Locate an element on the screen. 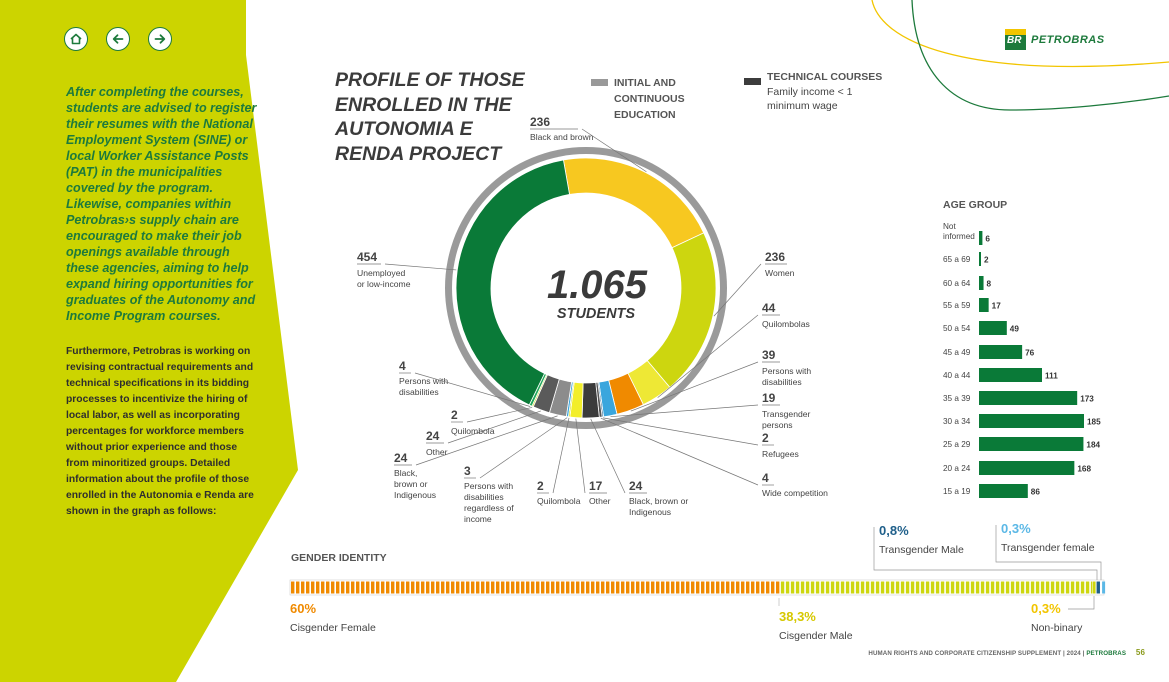 The height and width of the screenshot is (682, 1169). slice-label: Persons with disabilities is located at coordinates (423, 386).